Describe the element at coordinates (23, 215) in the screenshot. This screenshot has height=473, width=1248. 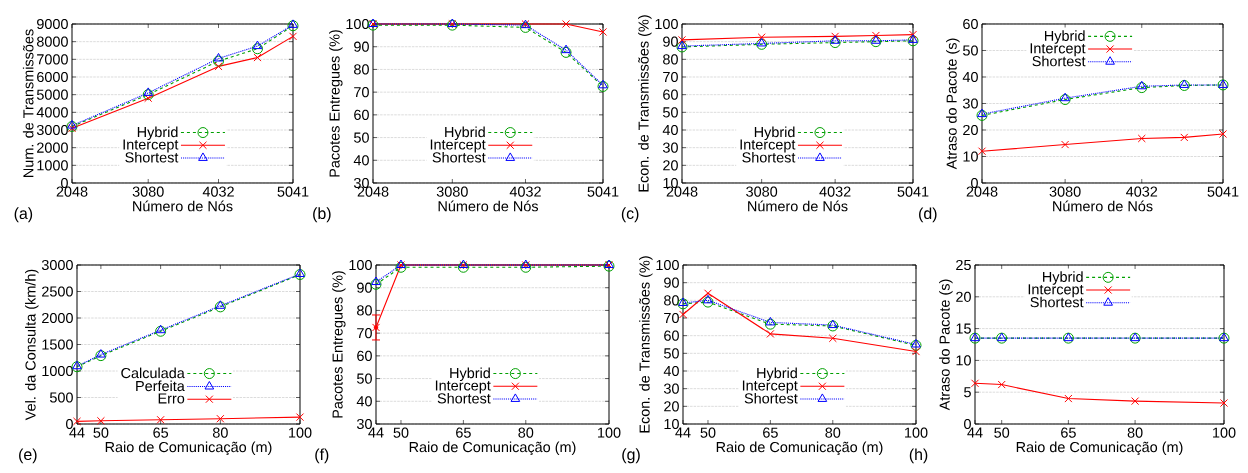
I see `text: (a)` at that location.